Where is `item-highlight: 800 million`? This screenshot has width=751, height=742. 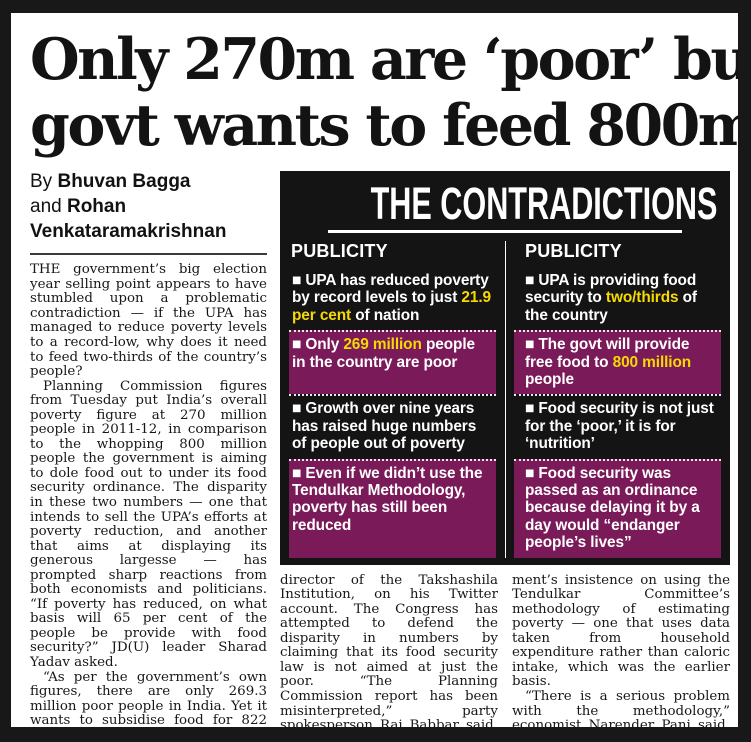 item-highlight: 800 million is located at coordinates (652, 362).